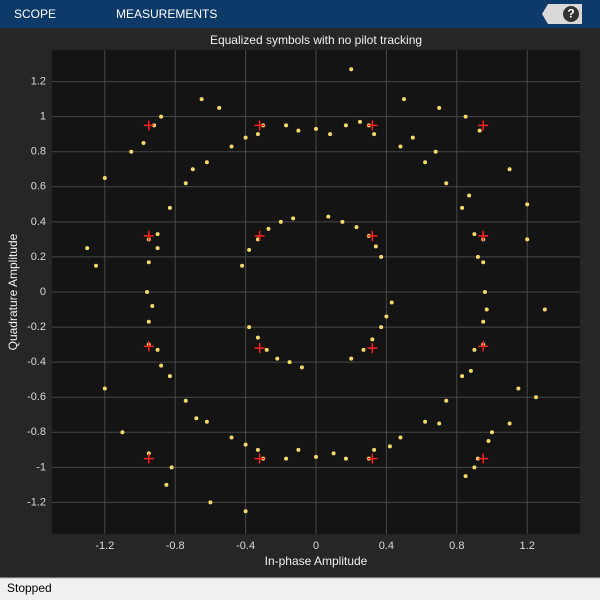  Describe the element at coordinates (316, 561) in the screenshot. I see `x-axis-label: In-phase Amplitude` at that location.